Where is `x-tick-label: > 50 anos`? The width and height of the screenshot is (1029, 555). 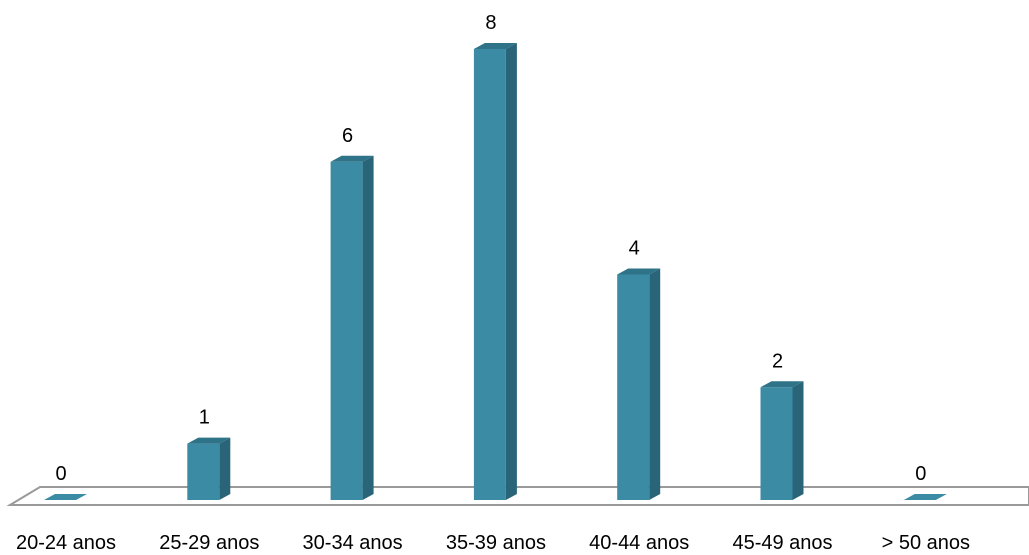
x-tick-label: > 50 anos is located at coordinates (926, 543).